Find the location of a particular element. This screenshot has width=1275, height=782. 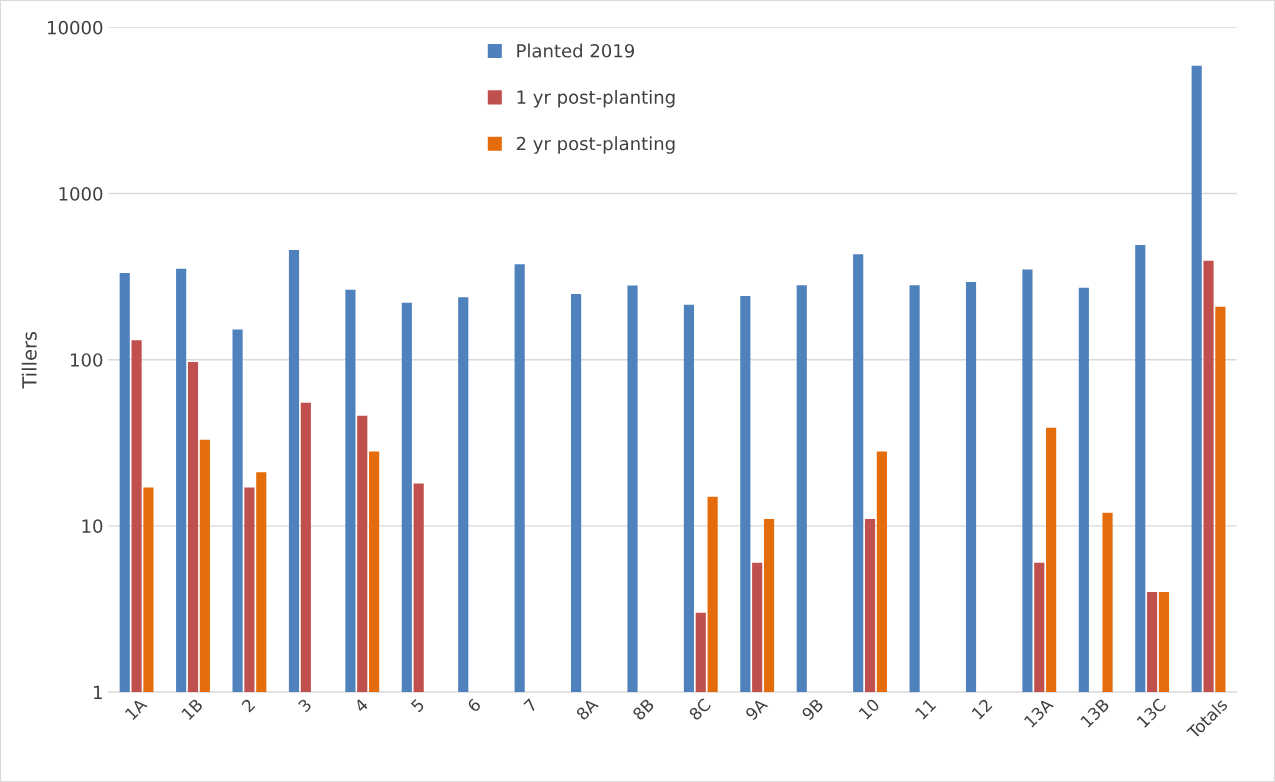

x-tick-label: 6 is located at coordinates (474, 705).